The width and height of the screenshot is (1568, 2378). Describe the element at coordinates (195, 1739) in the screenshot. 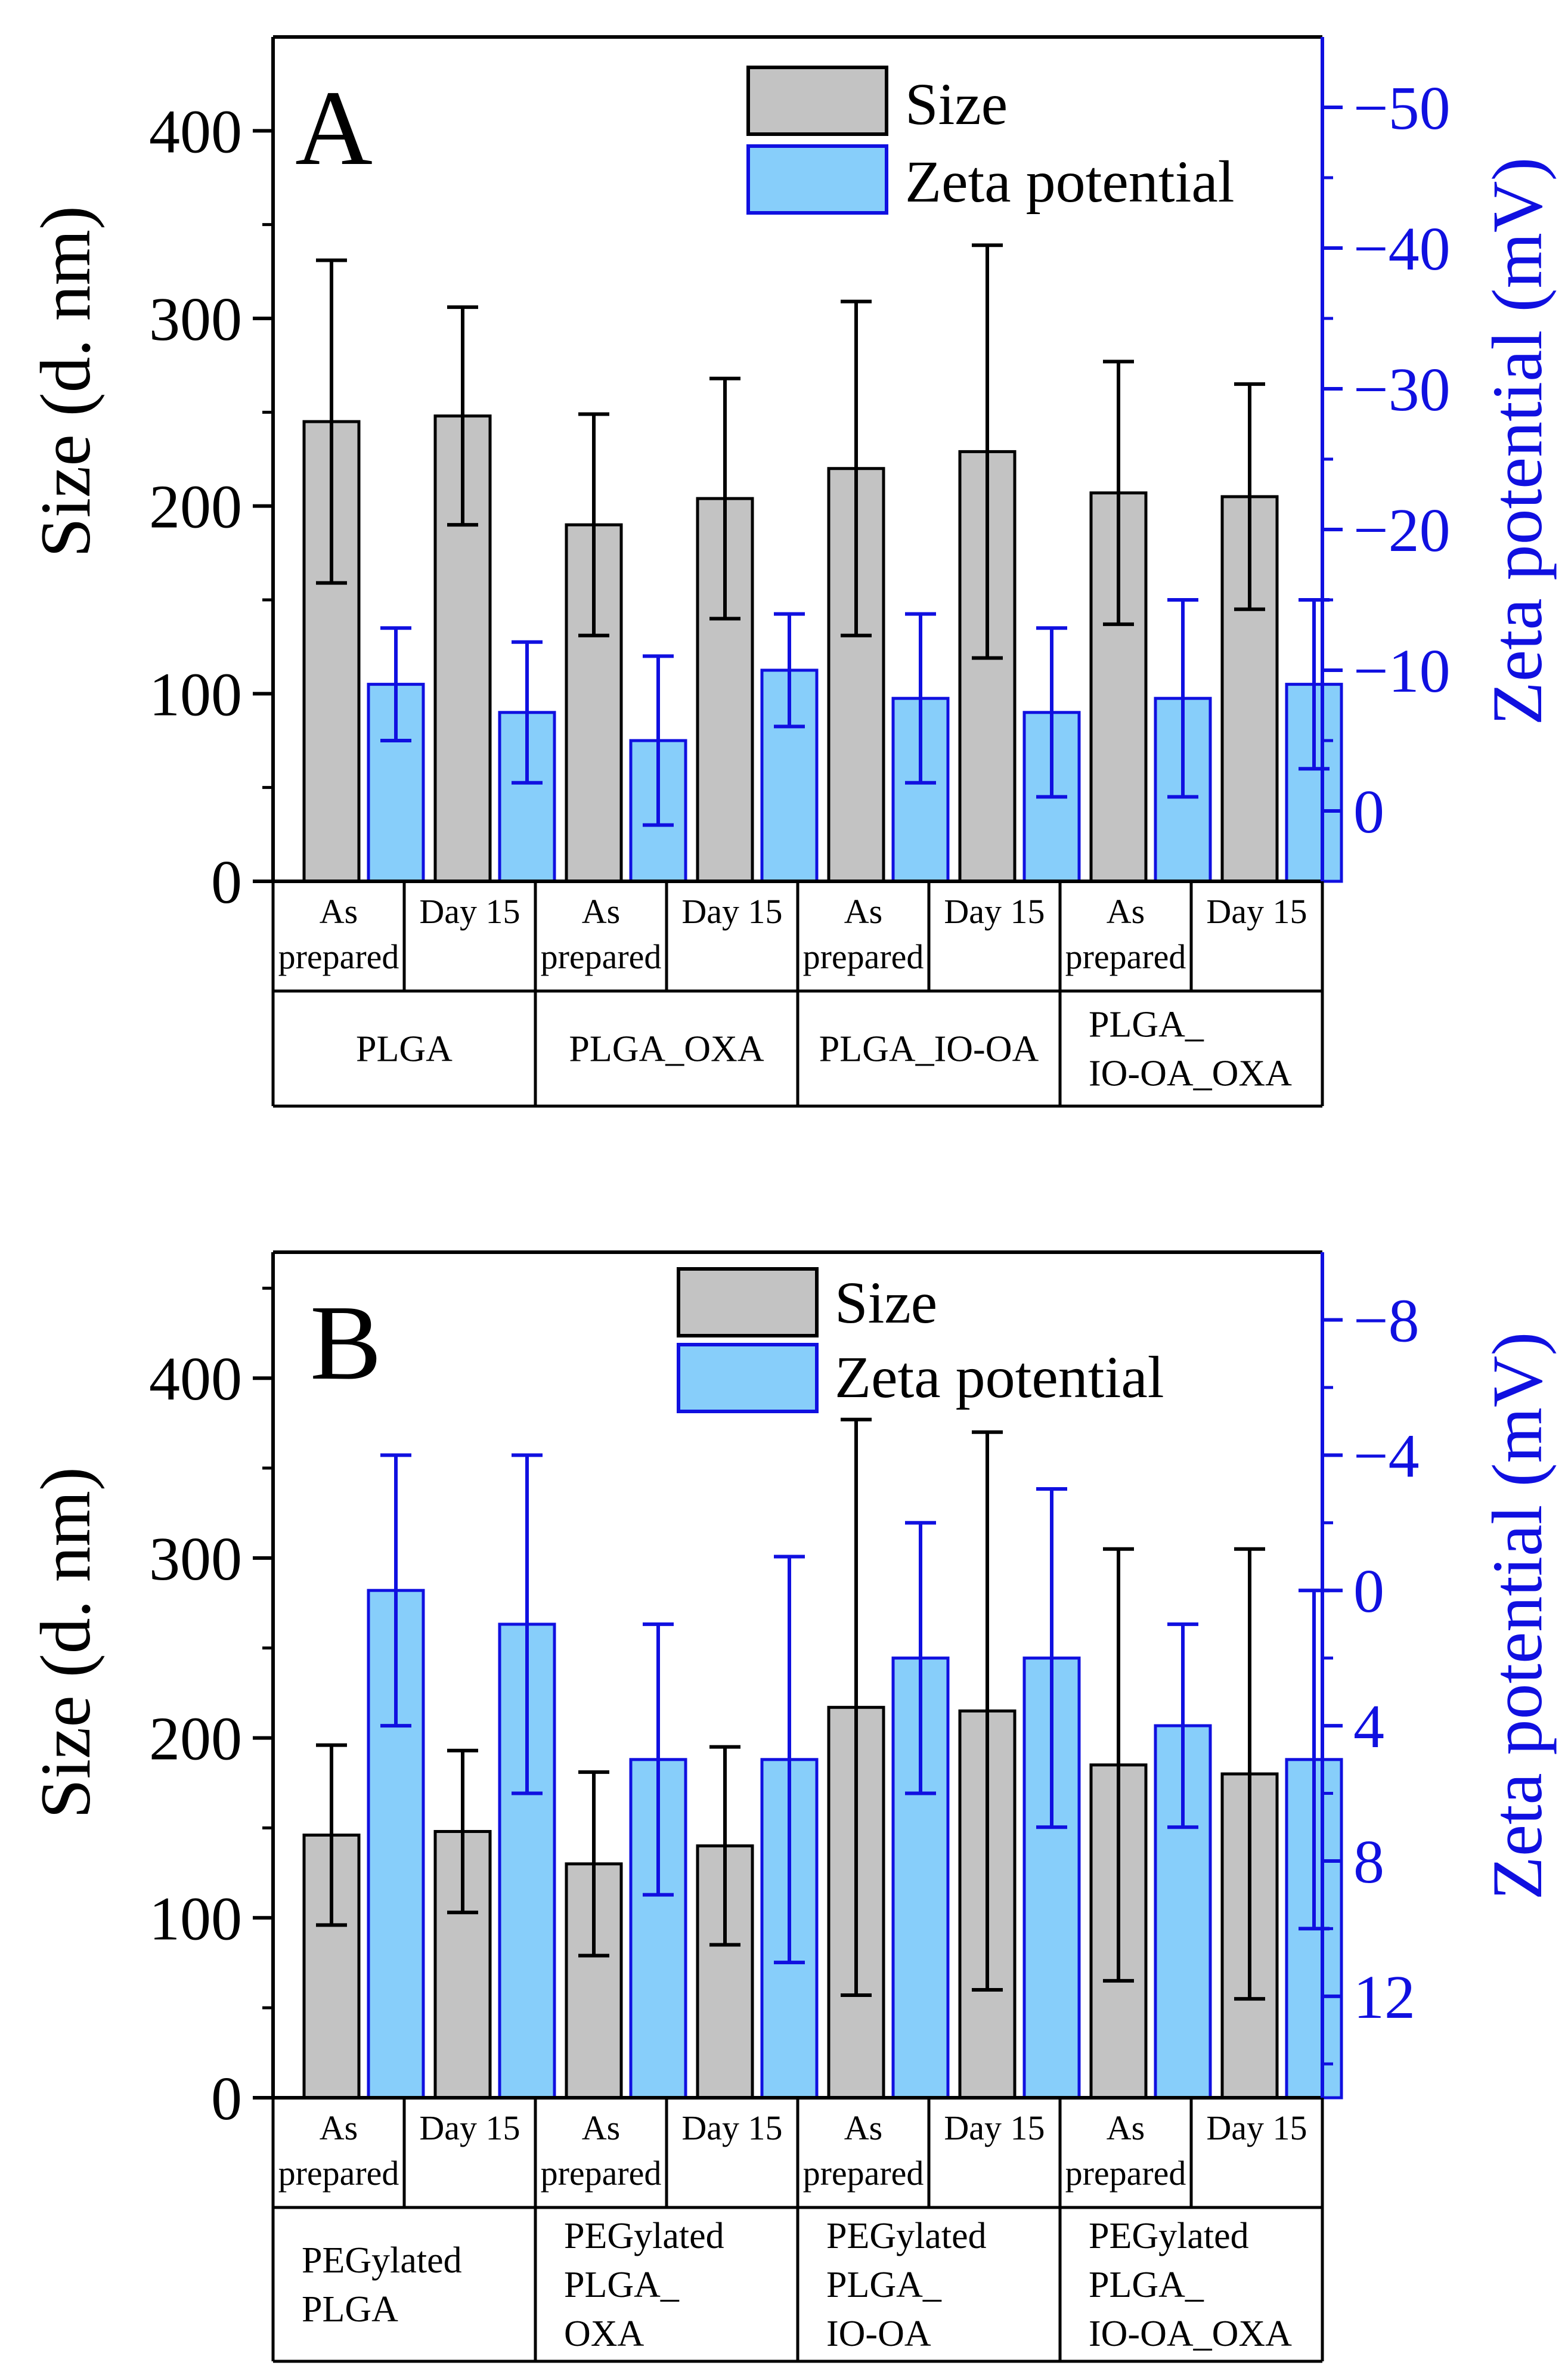

I see `panel-b-left-tick-label-200: 200` at that location.